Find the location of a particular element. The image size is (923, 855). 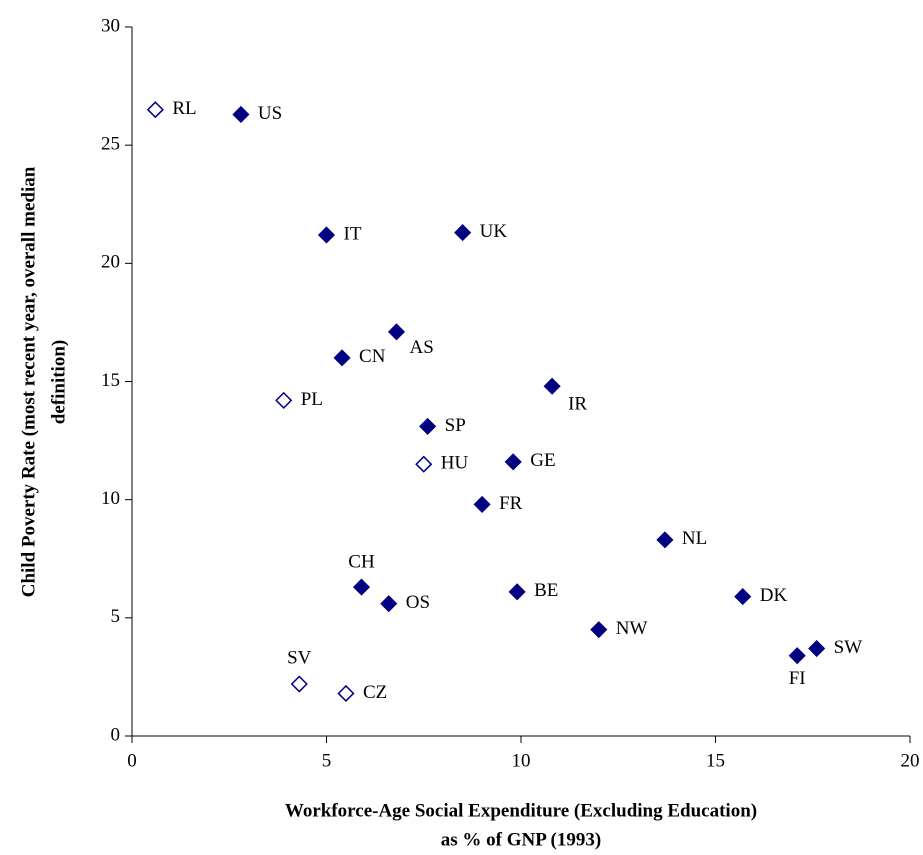

point-label: NW is located at coordinates (632, 628).